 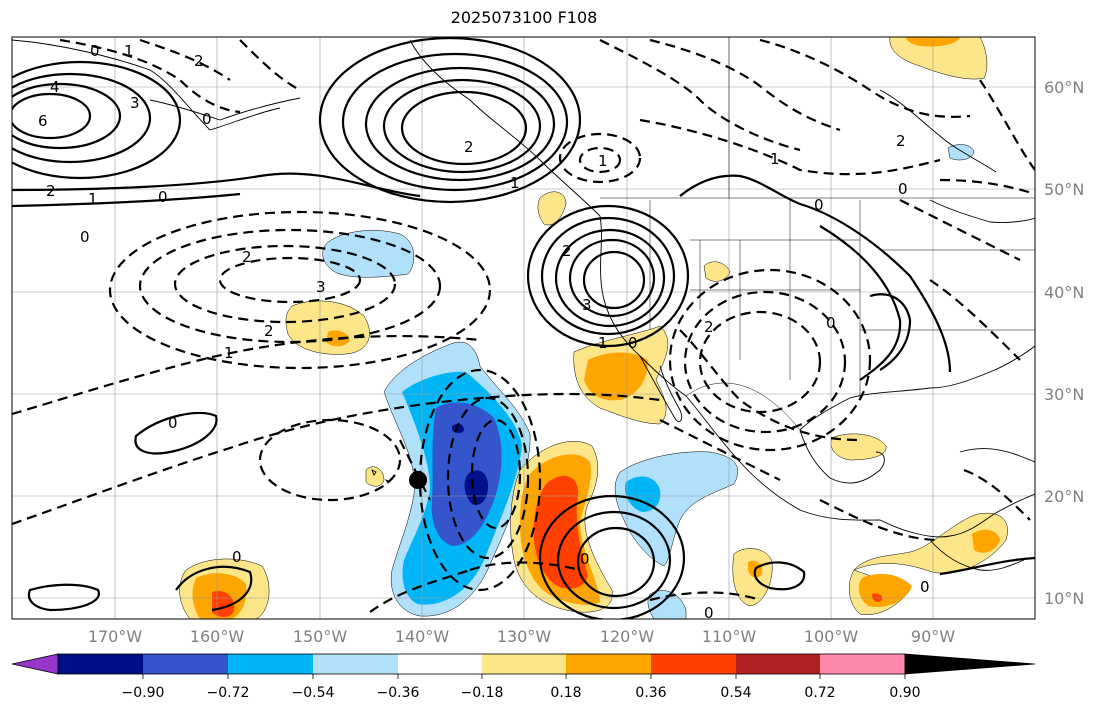 I want to click on colorbar-label: −0.36, so click(x=398, y=693).